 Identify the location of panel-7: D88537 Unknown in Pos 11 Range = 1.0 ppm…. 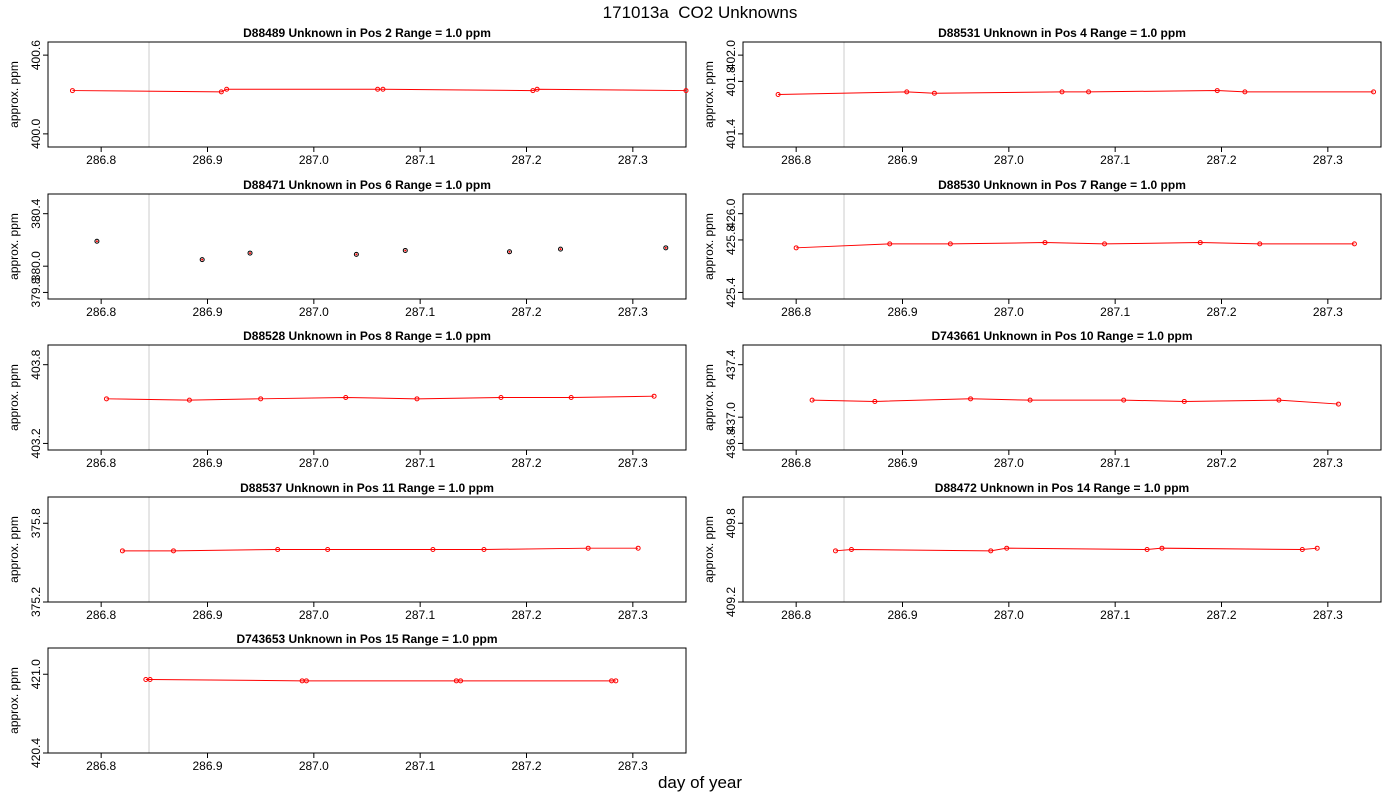
(347, 551).